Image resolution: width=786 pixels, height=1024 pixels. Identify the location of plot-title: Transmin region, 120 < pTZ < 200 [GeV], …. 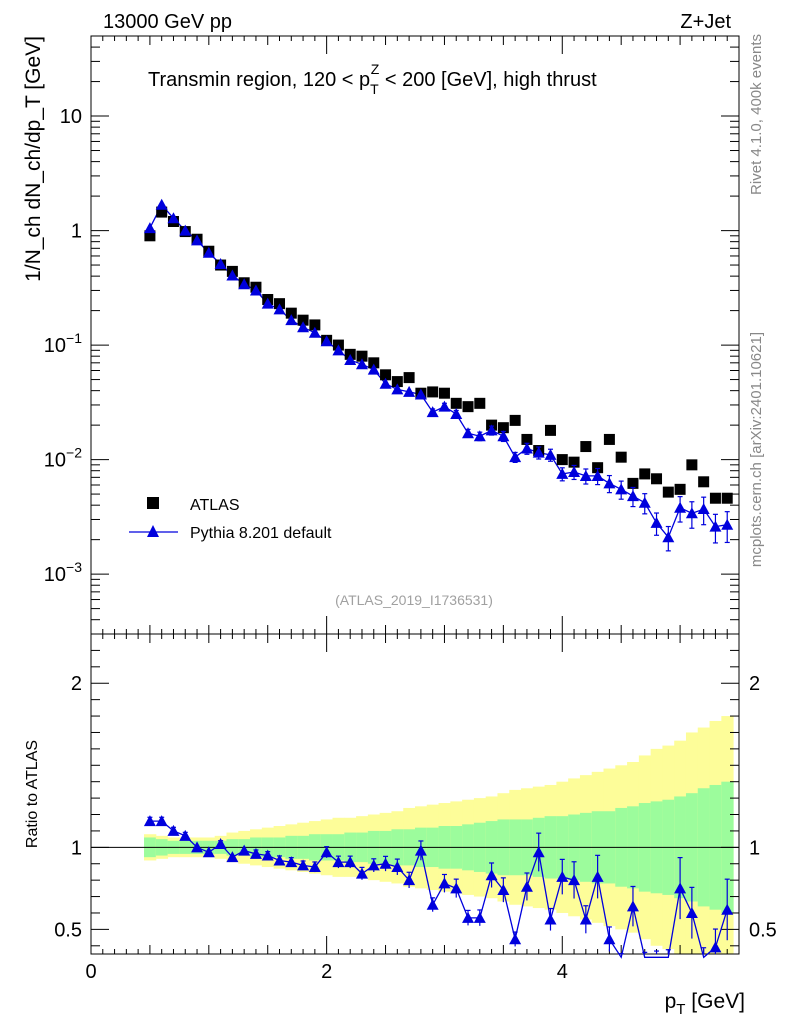
(372, 79).